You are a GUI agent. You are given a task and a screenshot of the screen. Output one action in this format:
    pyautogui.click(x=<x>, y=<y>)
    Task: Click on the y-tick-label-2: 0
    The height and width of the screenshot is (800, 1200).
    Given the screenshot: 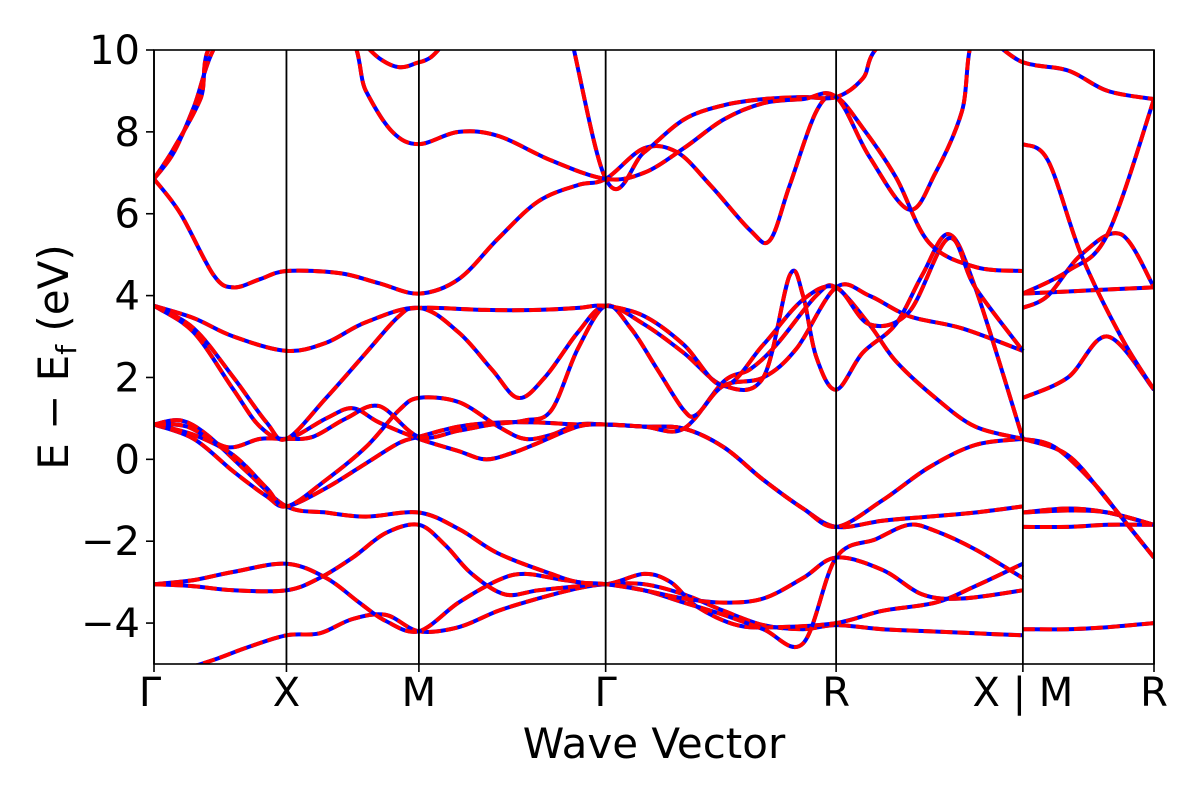 What is the action you would take?
    pyautogui.click(x=127, y=460)
    